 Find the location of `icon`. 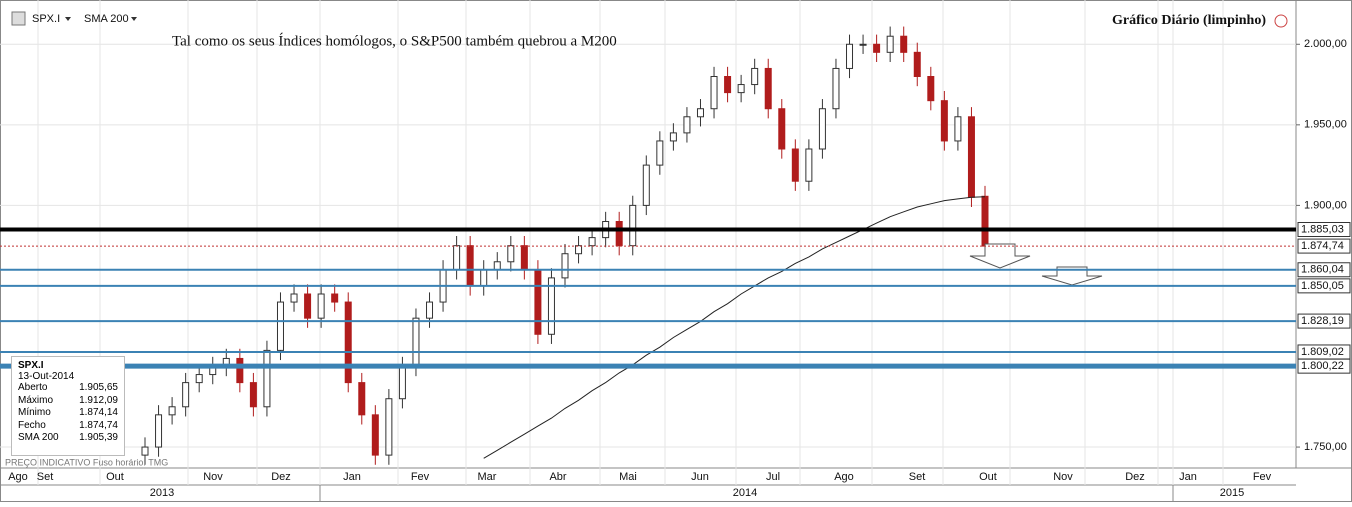

icon is located at coordinates (18, 18).